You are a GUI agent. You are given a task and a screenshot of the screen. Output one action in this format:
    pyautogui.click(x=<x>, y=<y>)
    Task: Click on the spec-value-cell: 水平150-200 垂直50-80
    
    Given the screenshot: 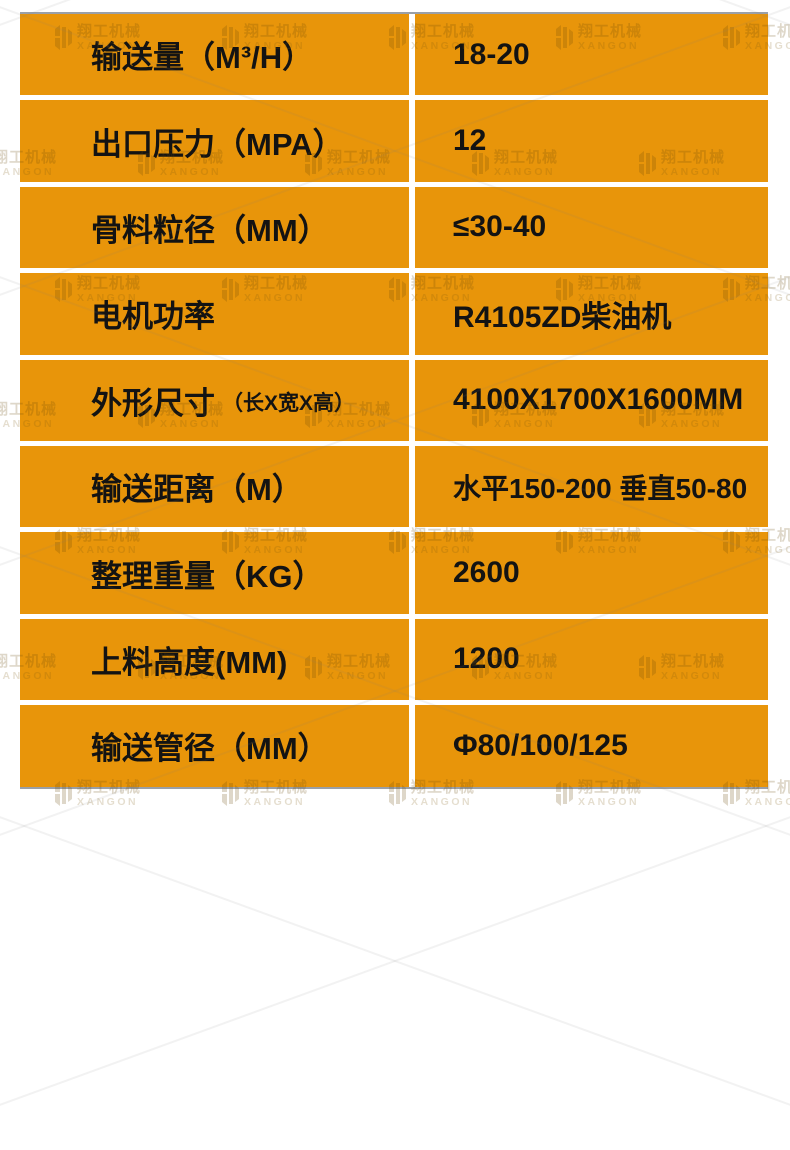 What is the action you would take?
    pyautogui.click(x=591, y=486)
    